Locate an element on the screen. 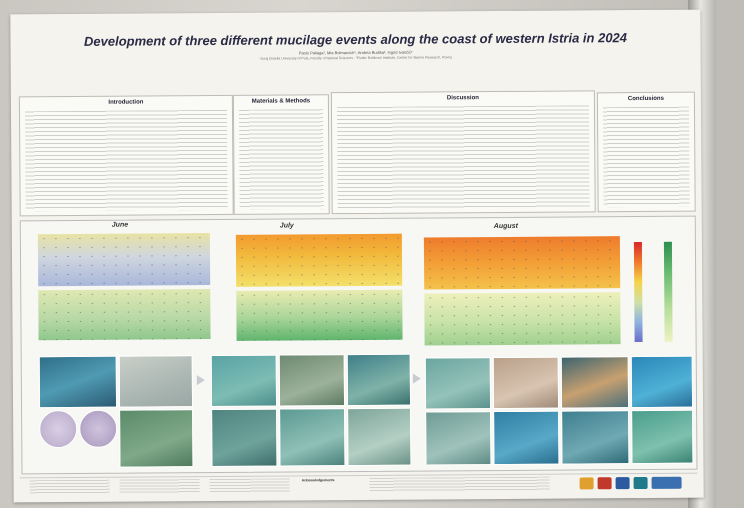 Image resolution: width=744 pixels, height=508 pixels. discussion-heading: Discussion is located at coordinates (462, 98).